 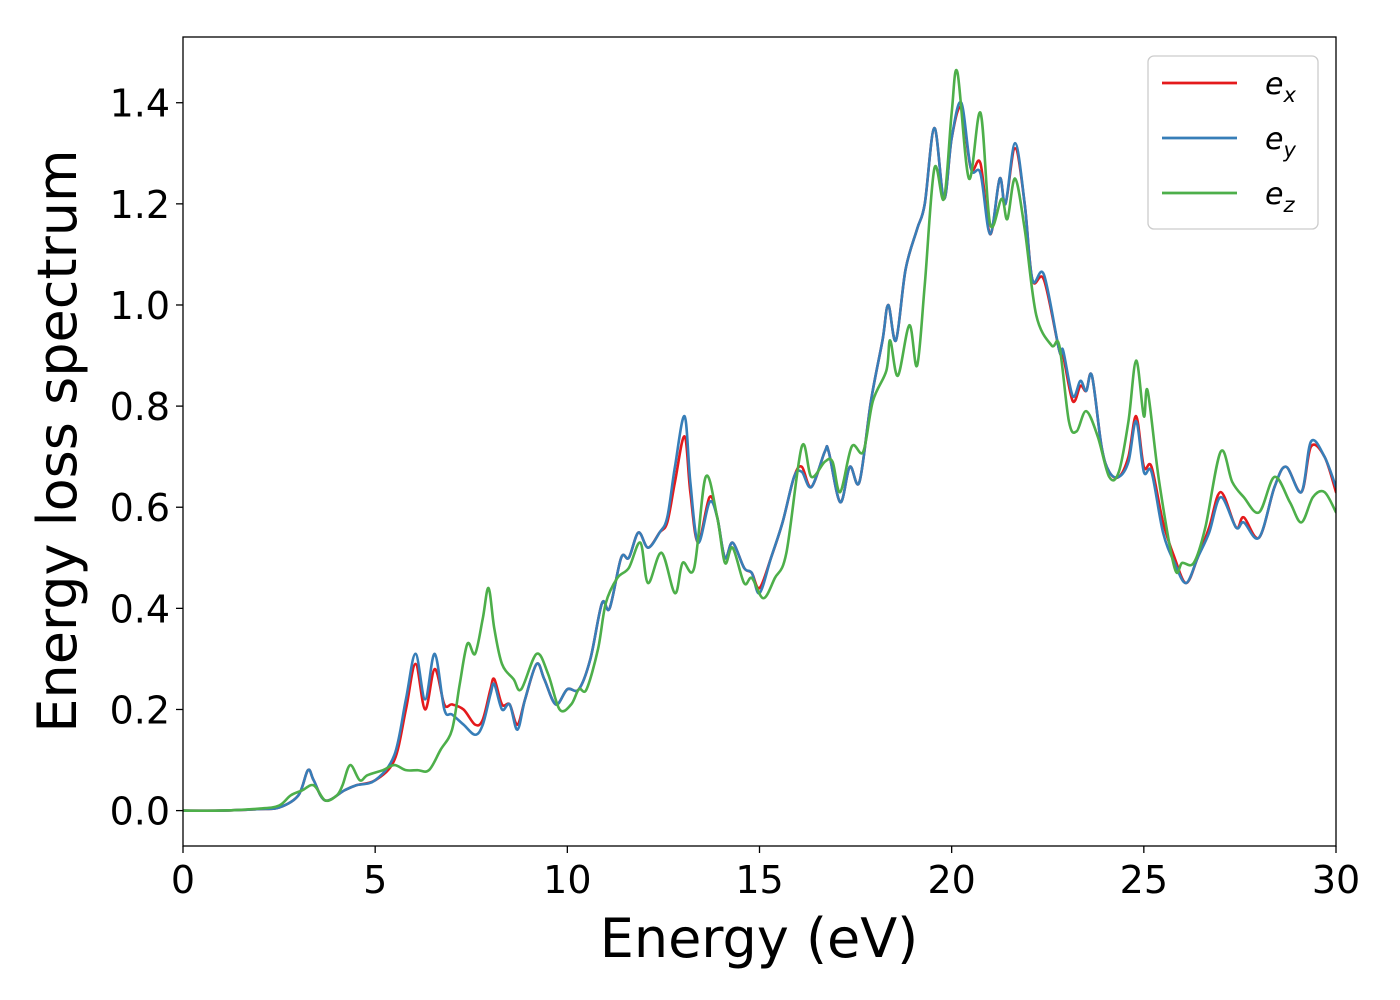 What do you see at coordinates (759, 880) in the screenshot?
I see `x-tick-label: 15` at bounding box center [759, 880].